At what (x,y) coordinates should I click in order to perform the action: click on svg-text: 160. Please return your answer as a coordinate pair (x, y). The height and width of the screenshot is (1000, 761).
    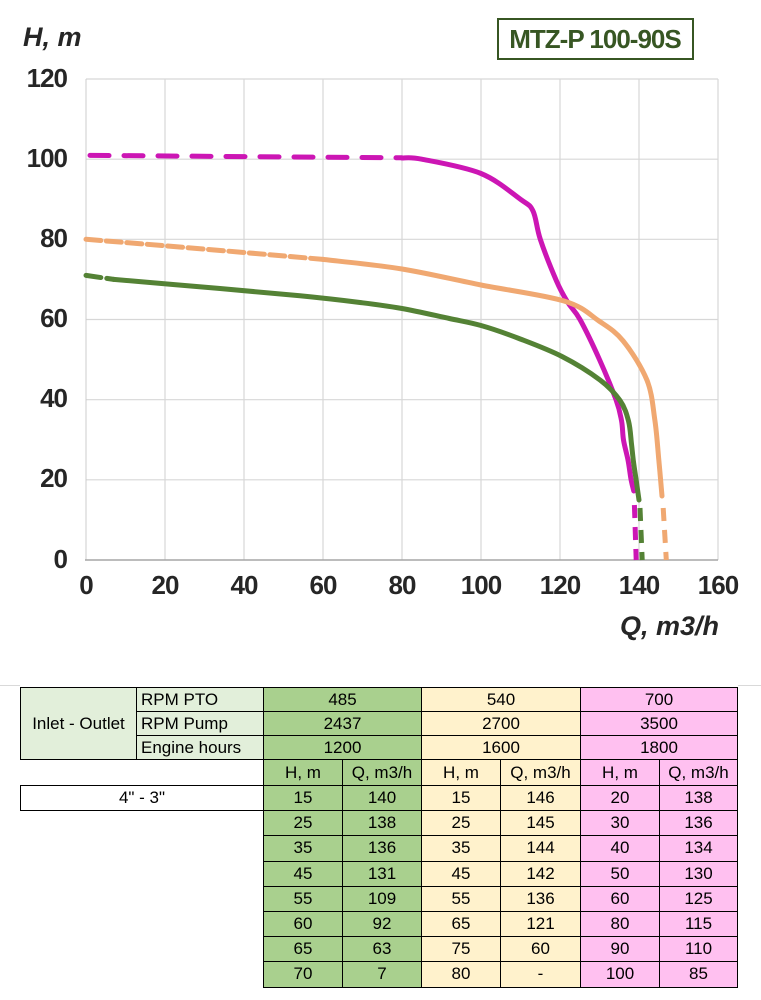
    Looking at the image, I should click on (718, 585).